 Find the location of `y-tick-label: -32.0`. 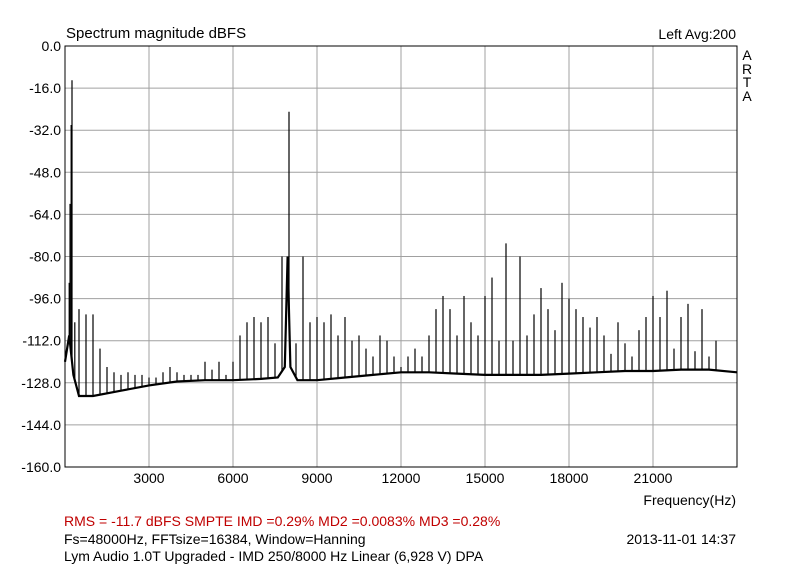

y-tick-label: -32.0 is located at coordinates (45, 130).